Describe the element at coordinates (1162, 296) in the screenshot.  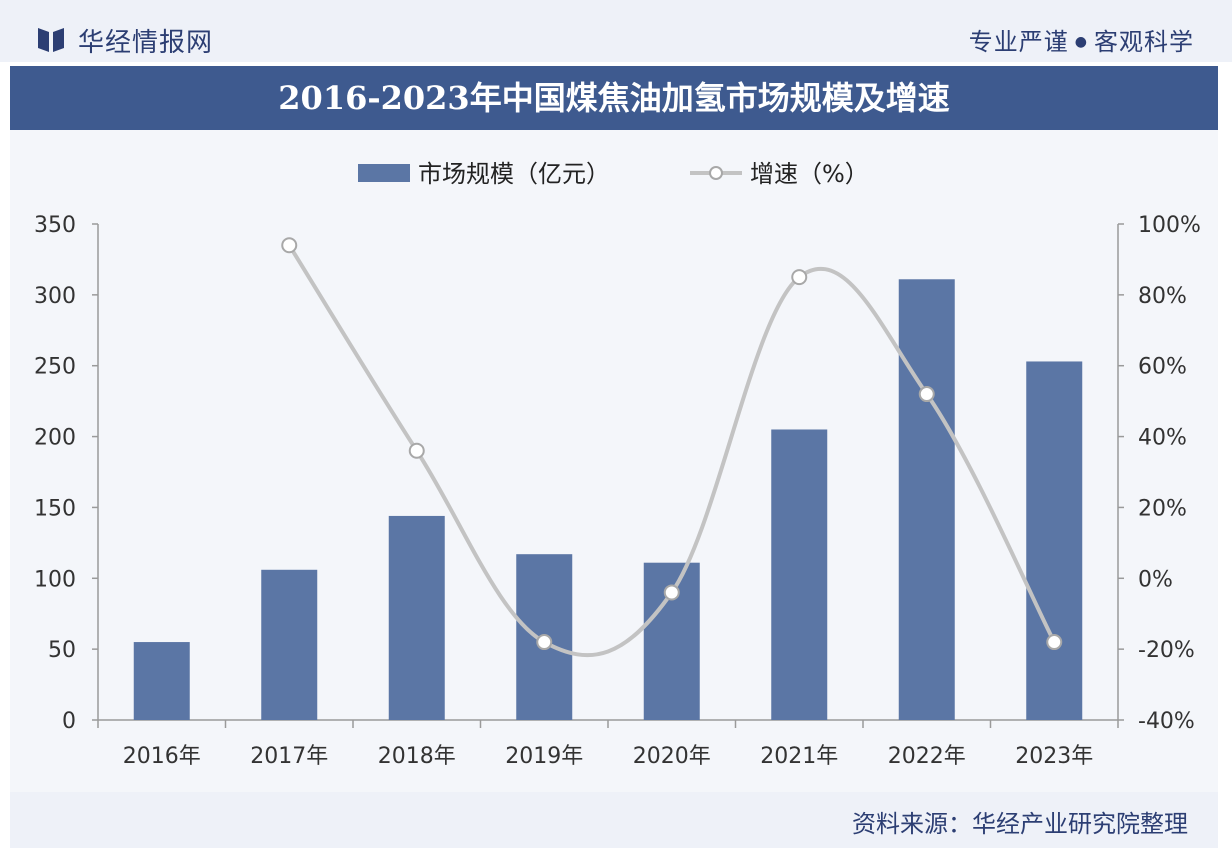
I see `right-tick-label: 80%` at that location.